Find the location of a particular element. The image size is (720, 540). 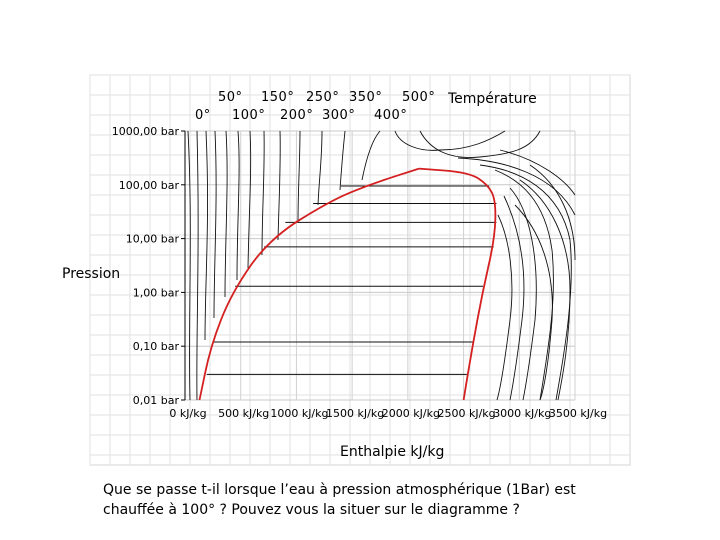

x-tick-label: 3000 kJ/kg is located at coordinates (522, 413).